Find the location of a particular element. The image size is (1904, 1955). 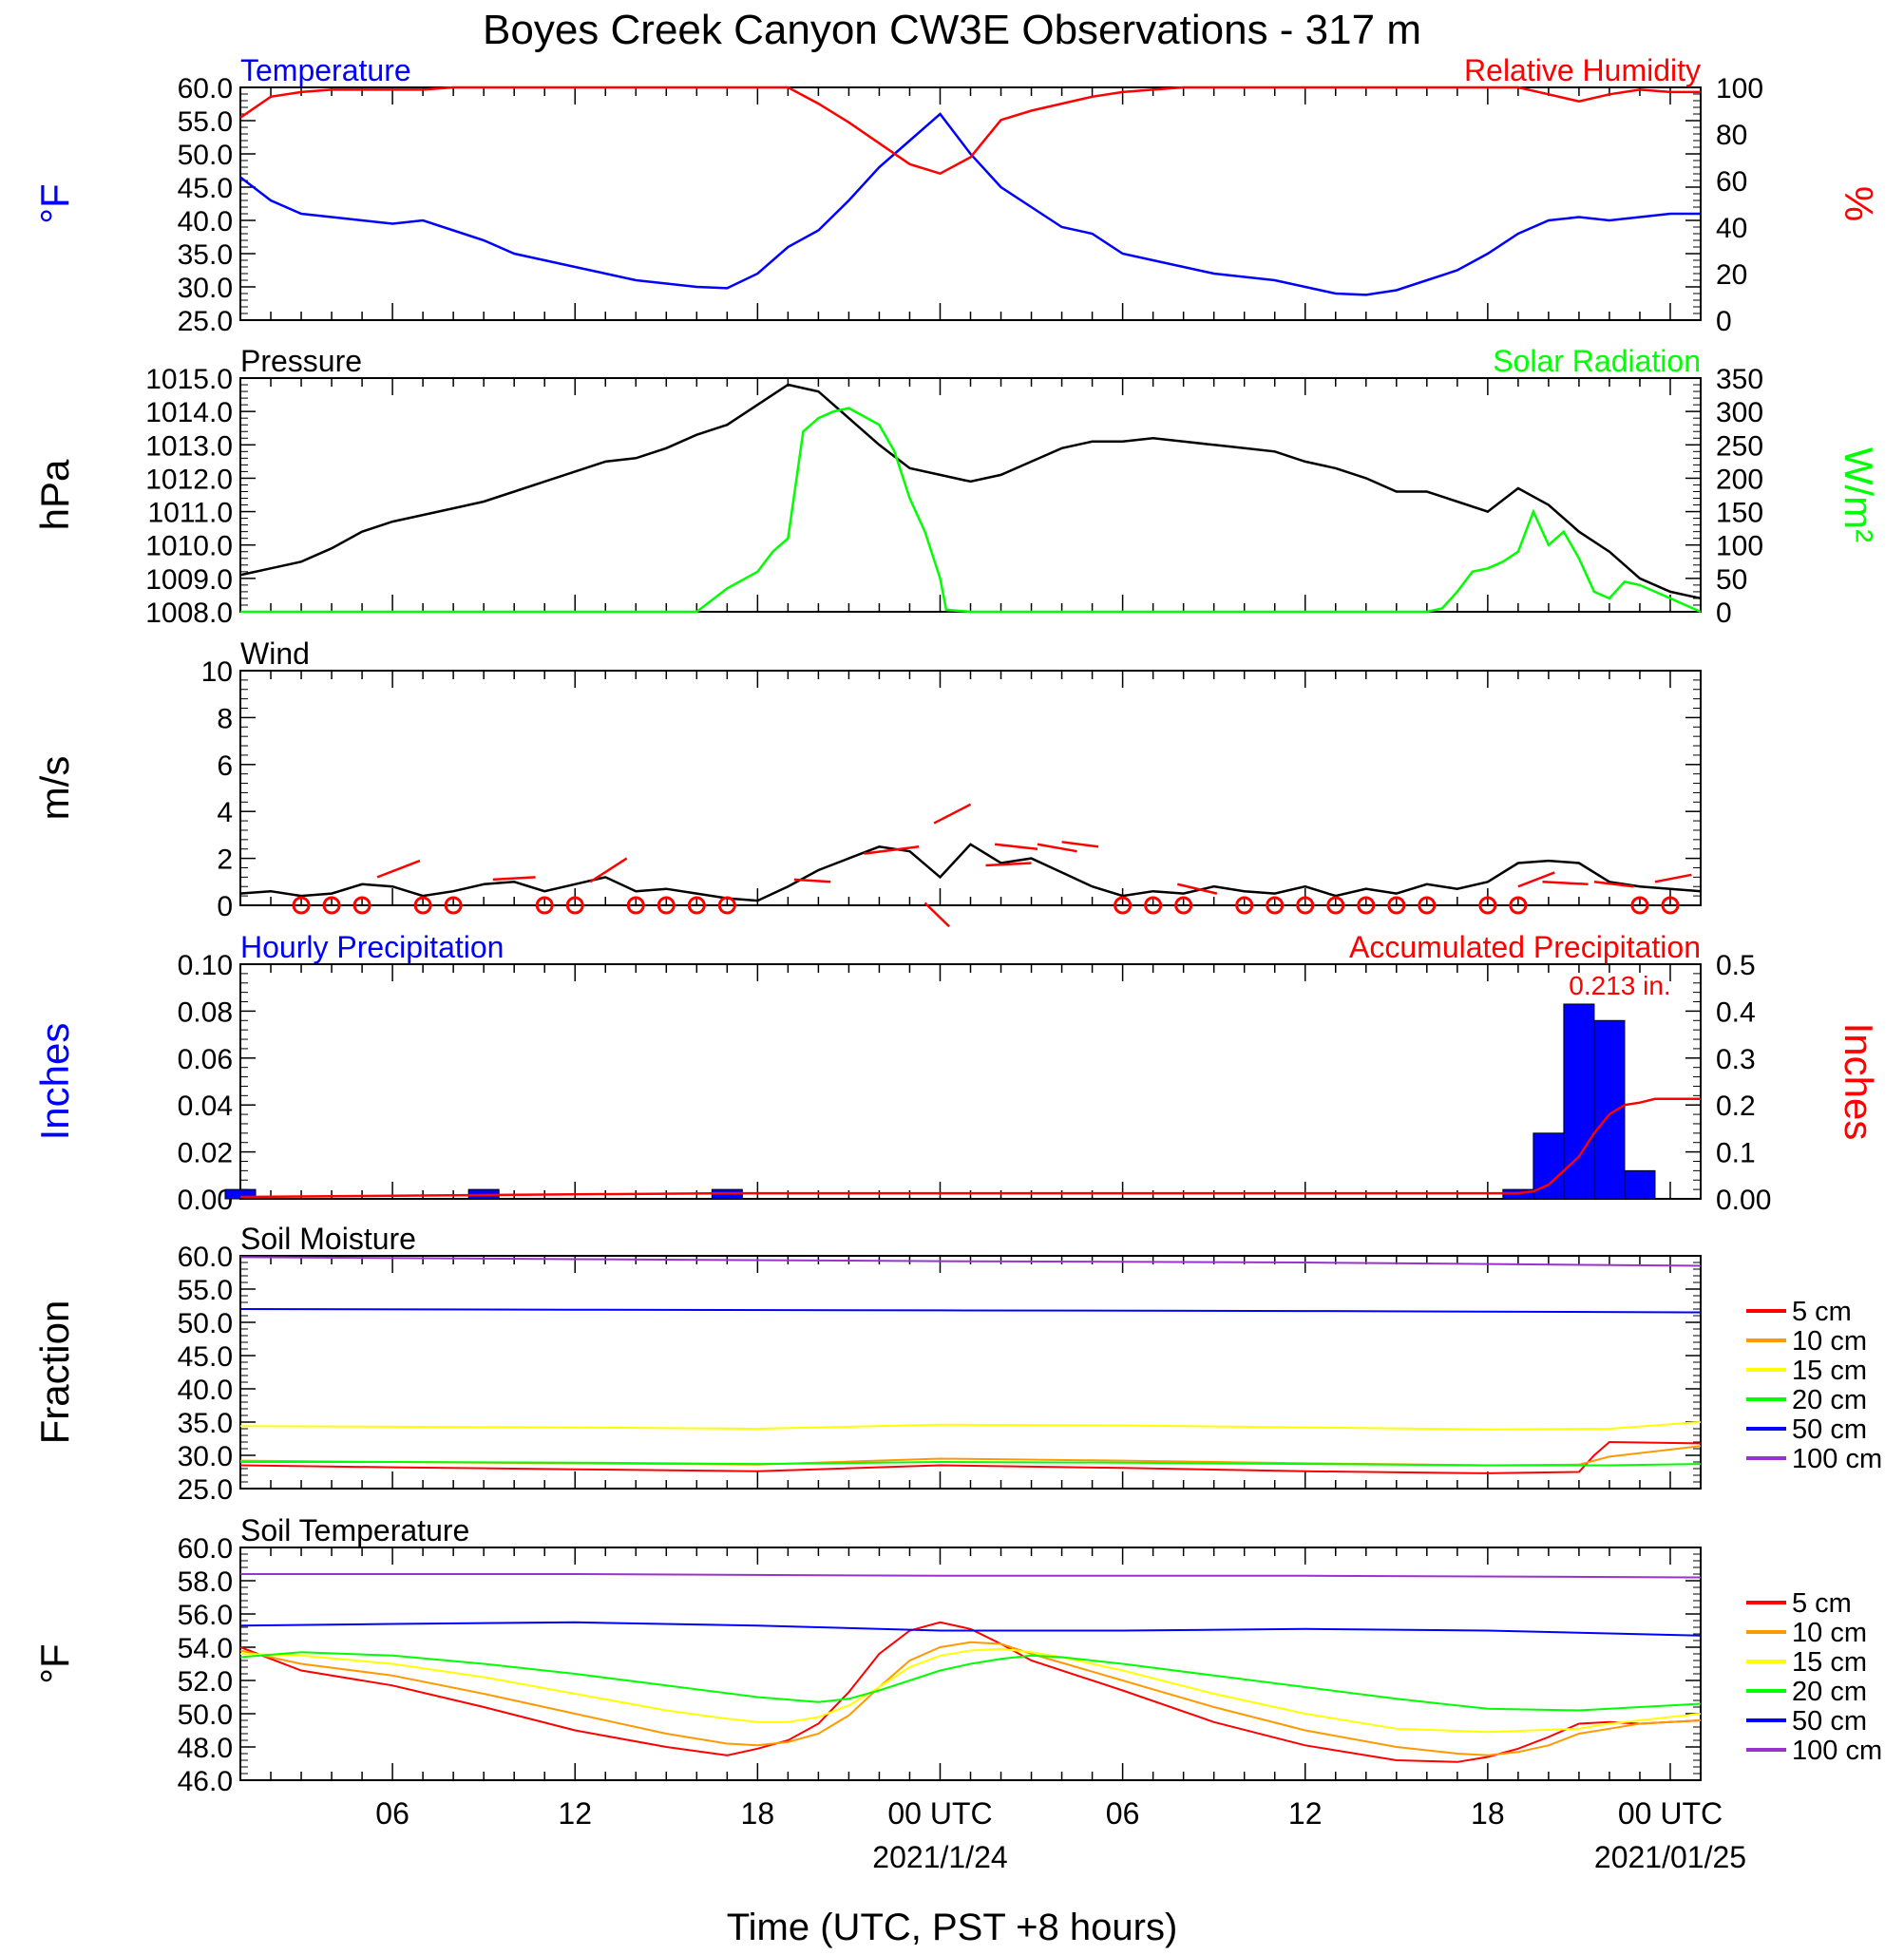

y-tick-label-right: 40 is located at coordinates (1732, 228).